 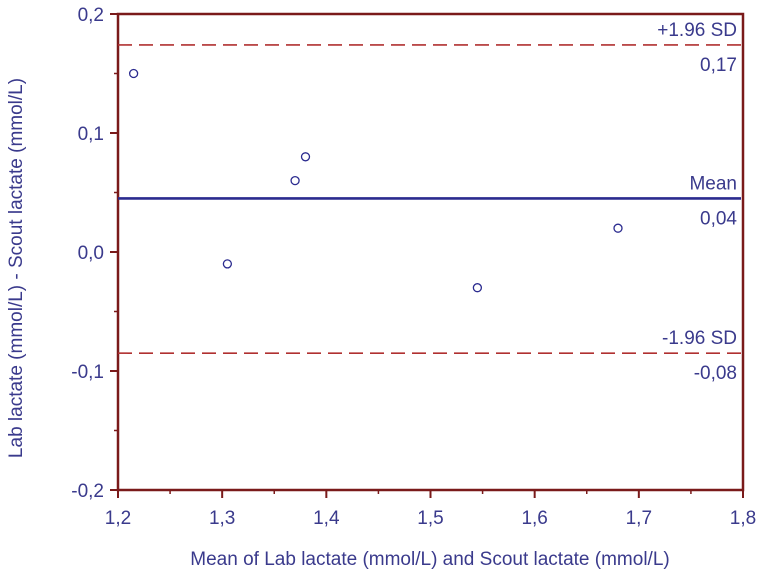 What do you see at coordinates (91, 15) in the screenshot?
I see `y-tick-label: 0,2` at bounding box center [91, 15].